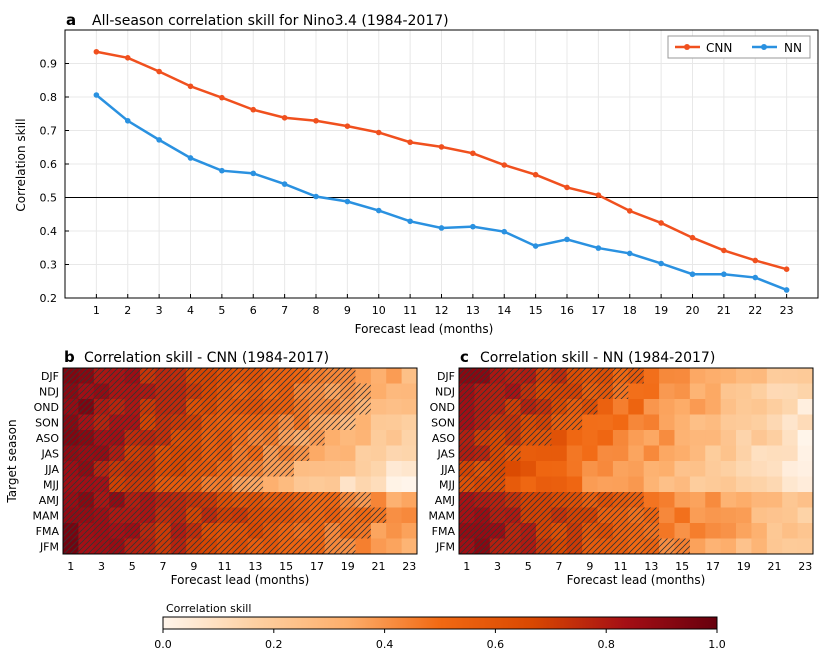 The width and height of the screenshot is (839, 658). I want to click on significance-hatching, so click(225, 461).